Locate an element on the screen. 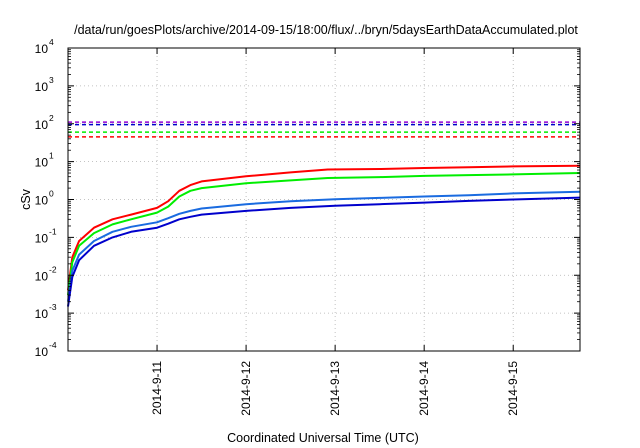 The image size is (640, 448). y-tick-exponent: 4 is located at coordinates (51, 42).